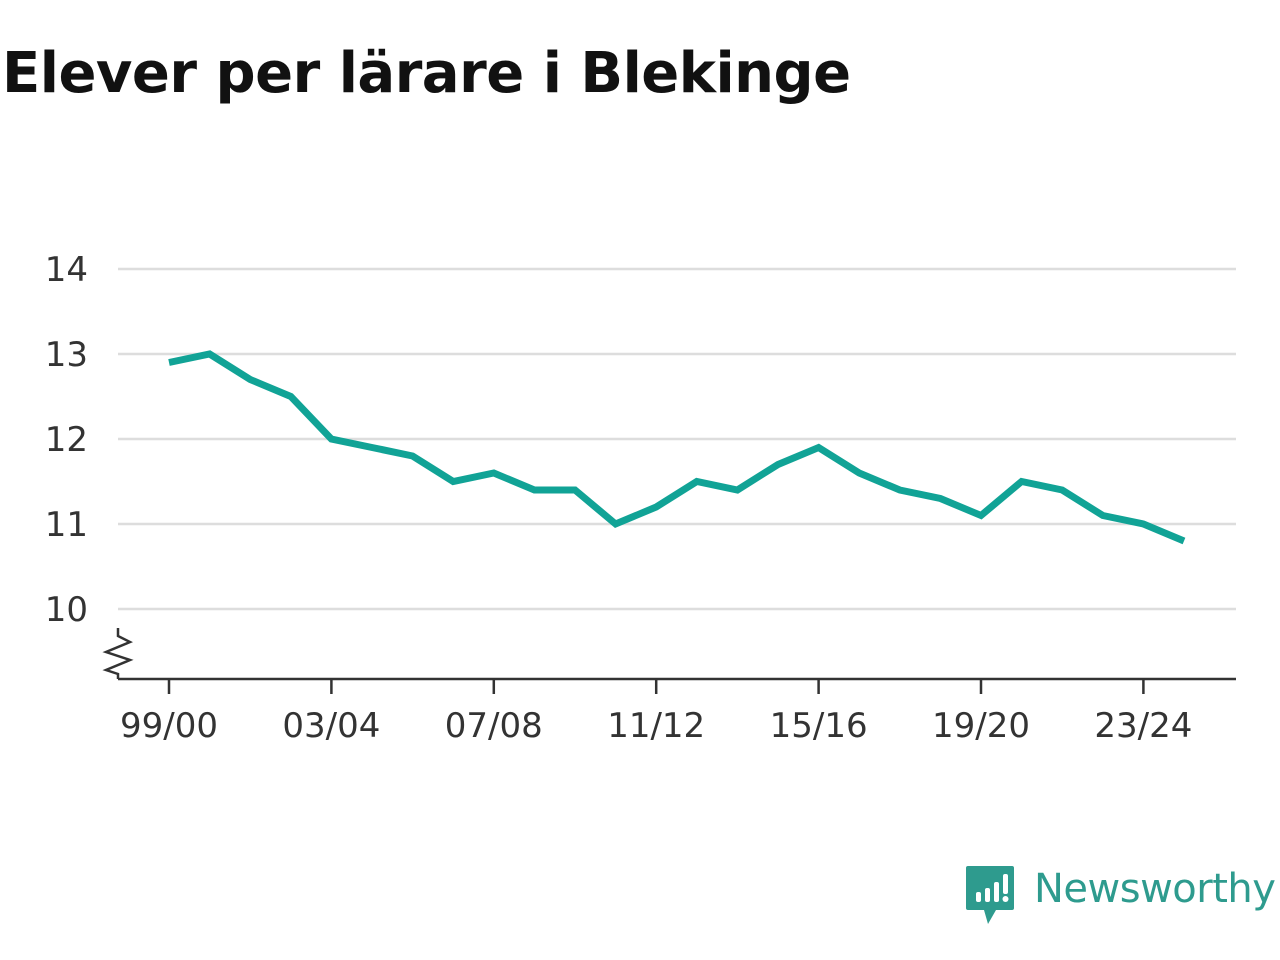  What do you see at coordinates (494, 726) in the screenshot?
I see `x-tick-label: 07/08` at bounding box center [494, 726].